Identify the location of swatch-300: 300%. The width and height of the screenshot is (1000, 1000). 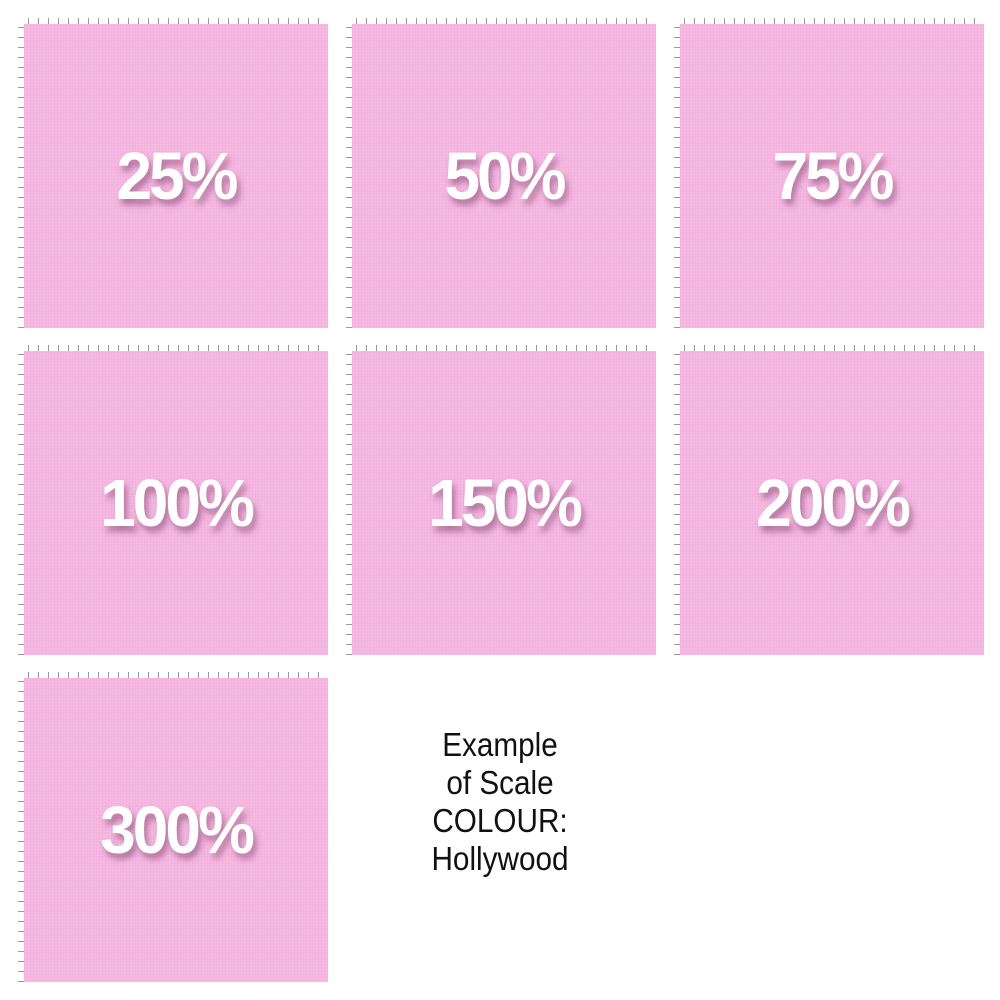
(173, 827).